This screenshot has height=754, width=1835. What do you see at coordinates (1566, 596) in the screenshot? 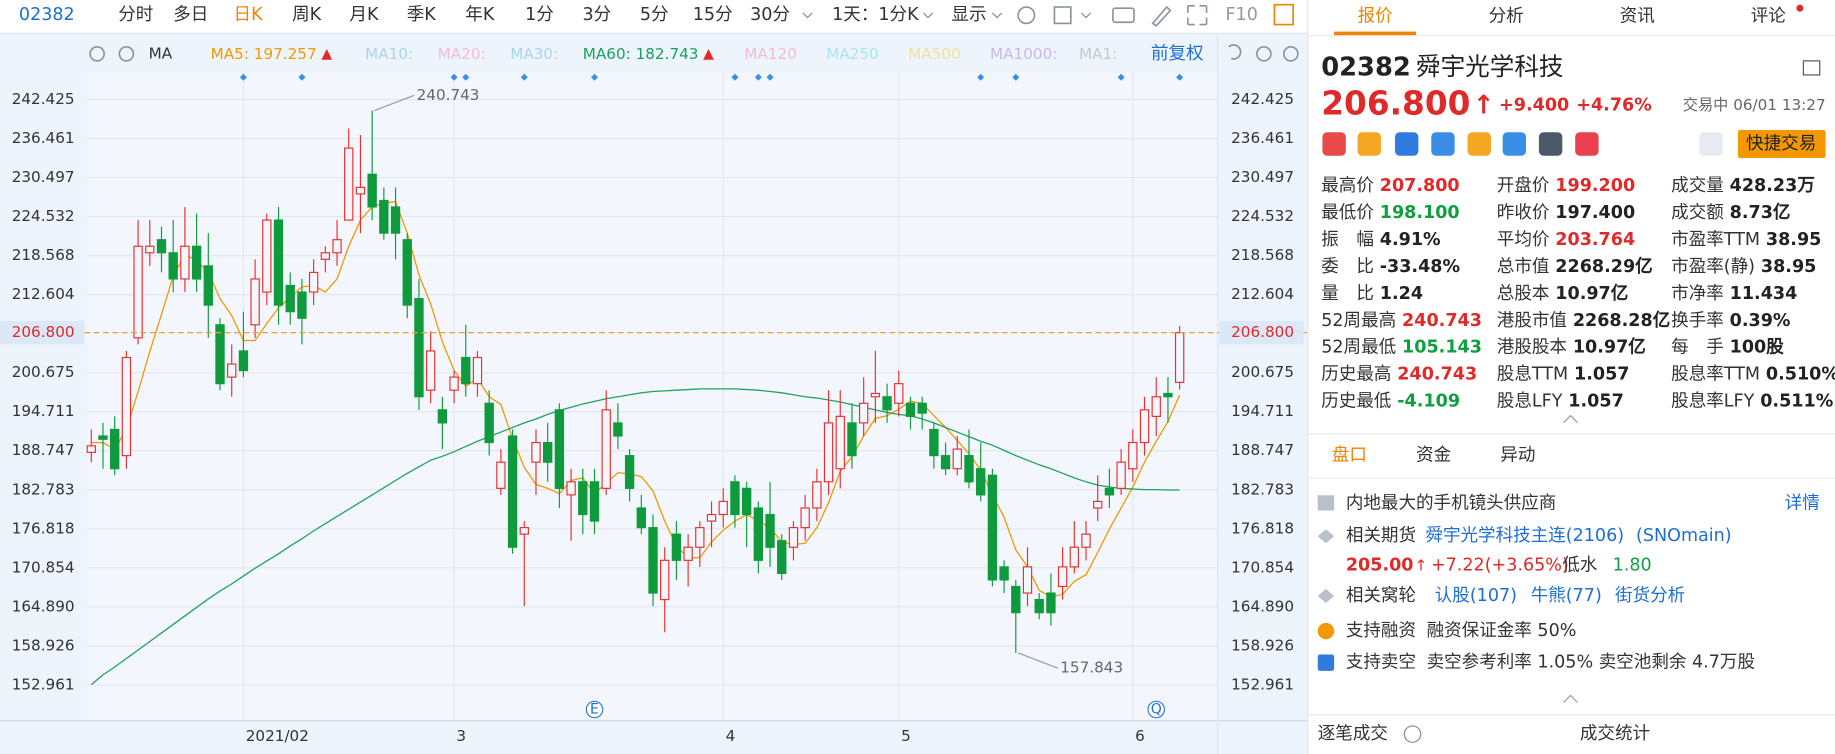
I see `warrant-link: 牛熊(77)` at bounding box center [1566, 596].